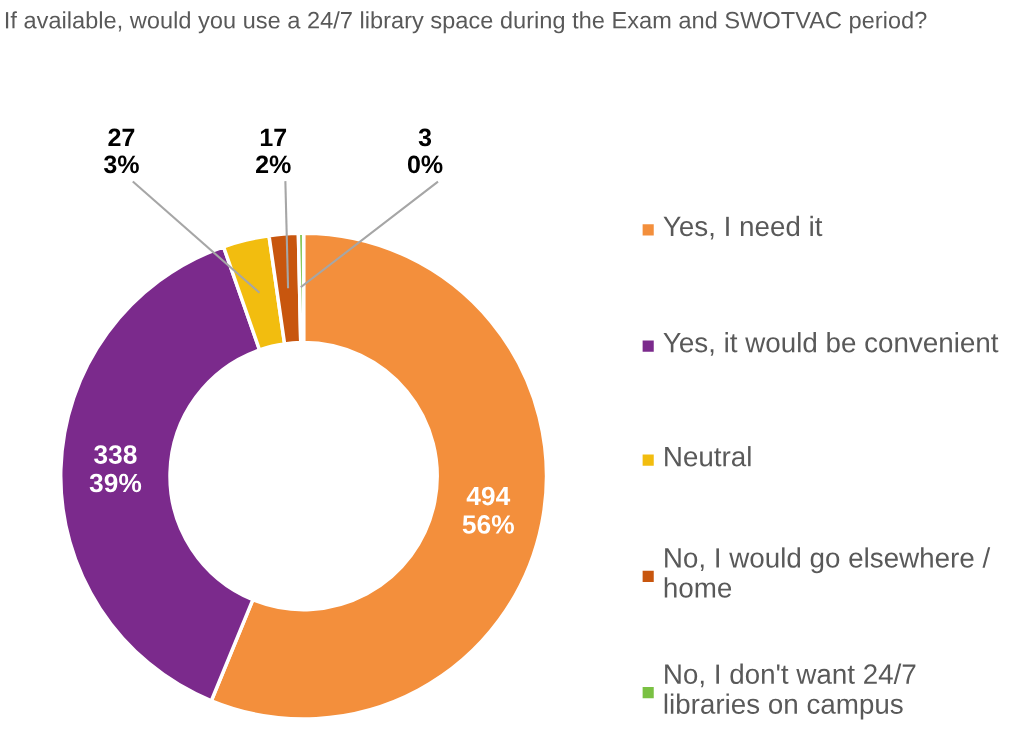 This screenshot has width=1012, height=750. I want to click on data-label: 27 3%, so click(121, 151).